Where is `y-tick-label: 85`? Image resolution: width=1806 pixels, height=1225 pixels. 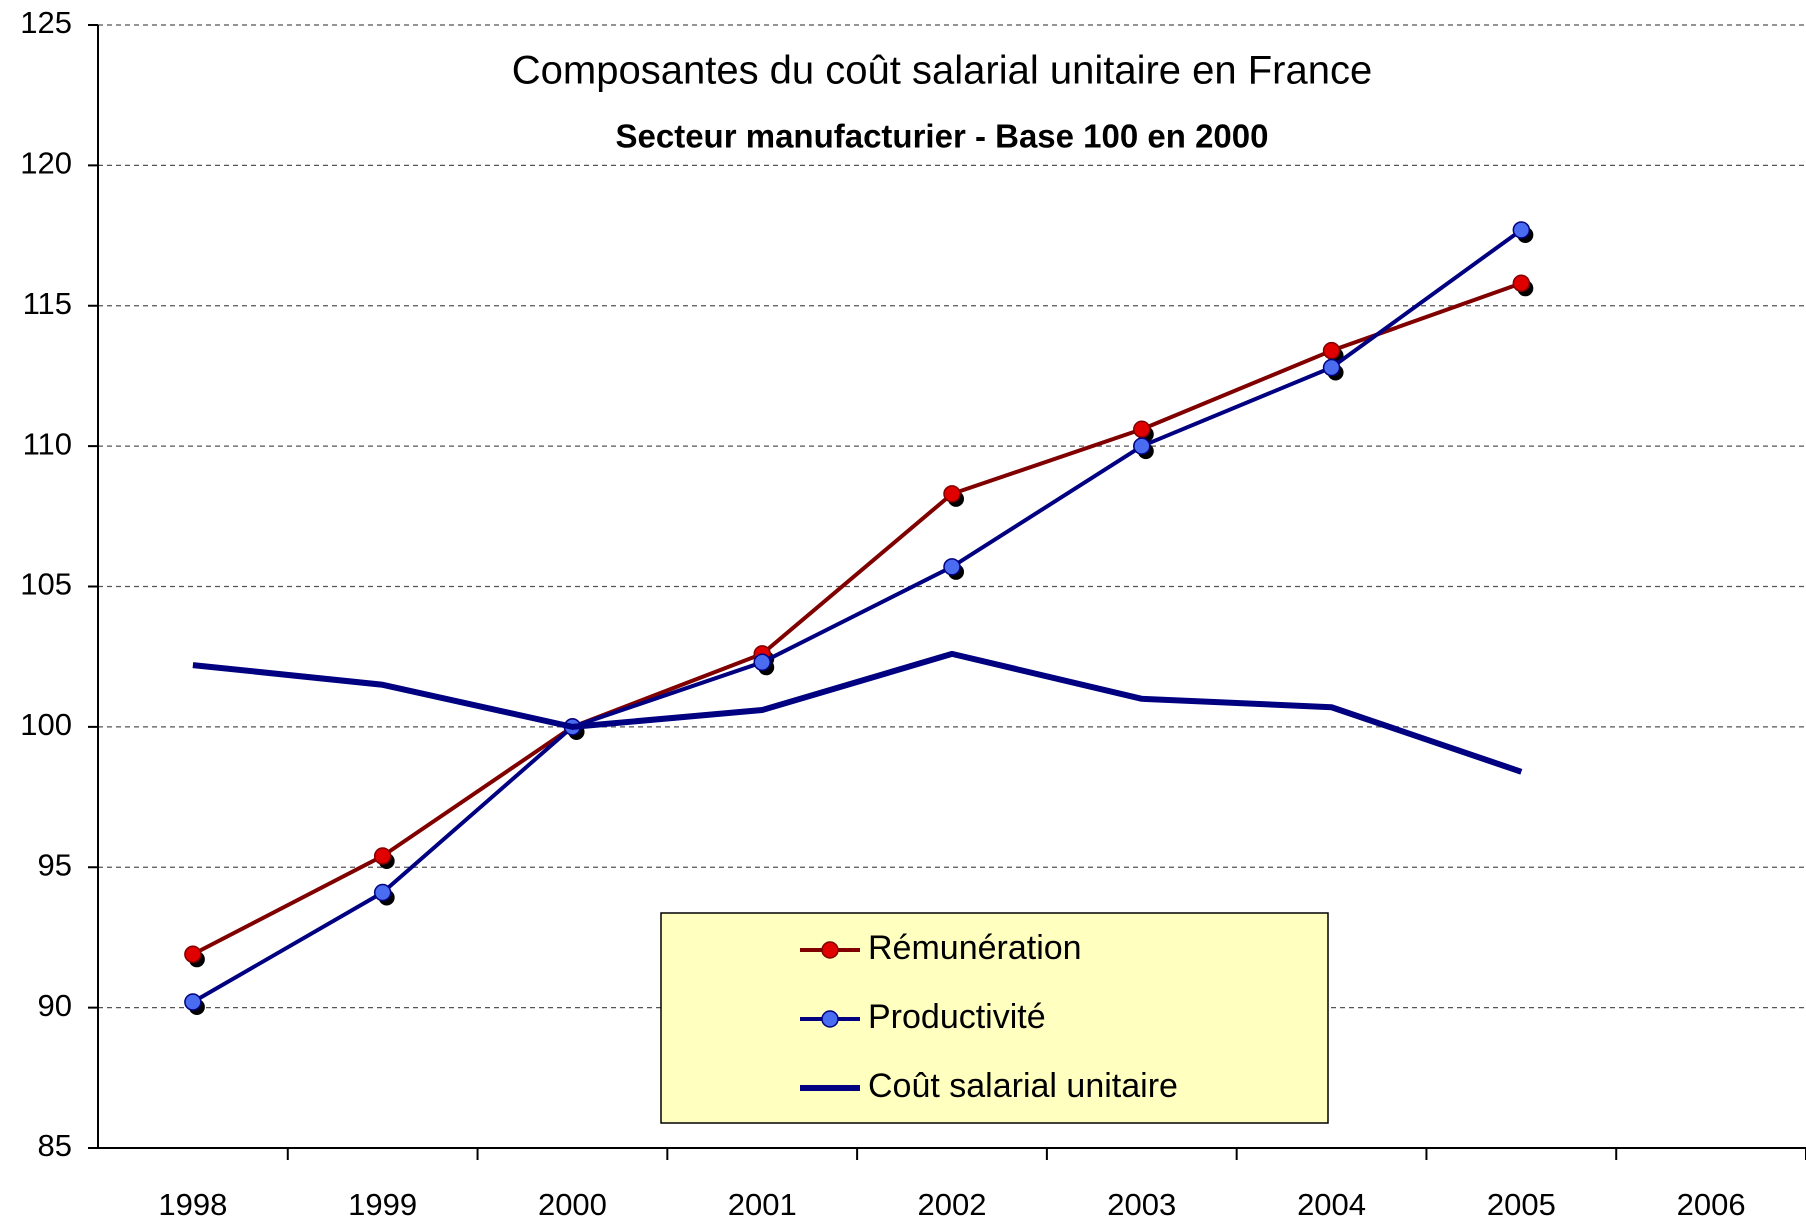 y-tick-label: 85 is located at coordinates (55, 1145).